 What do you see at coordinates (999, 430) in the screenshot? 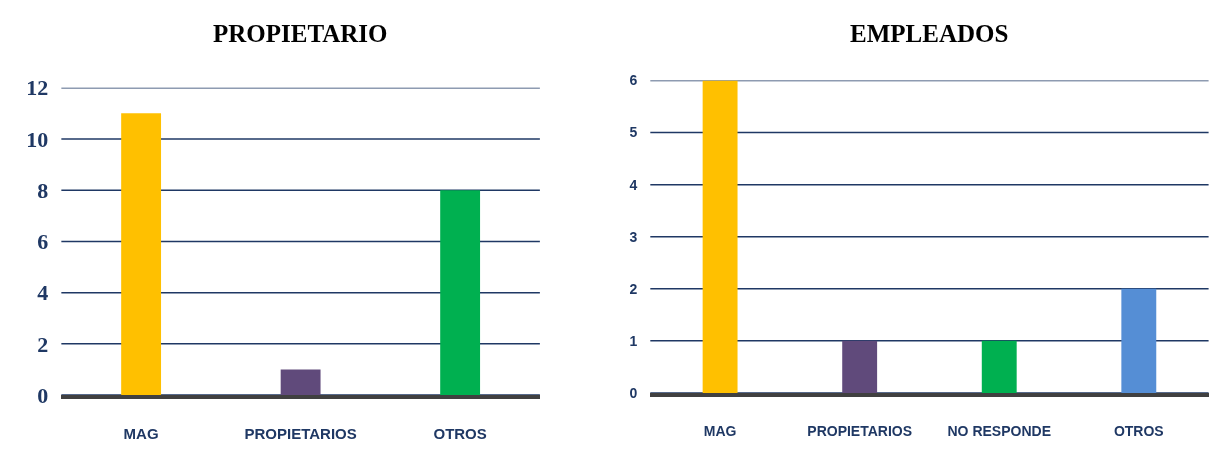
I see `x-tick-label: NO RESPONDE` at bounding box center [999, 430].